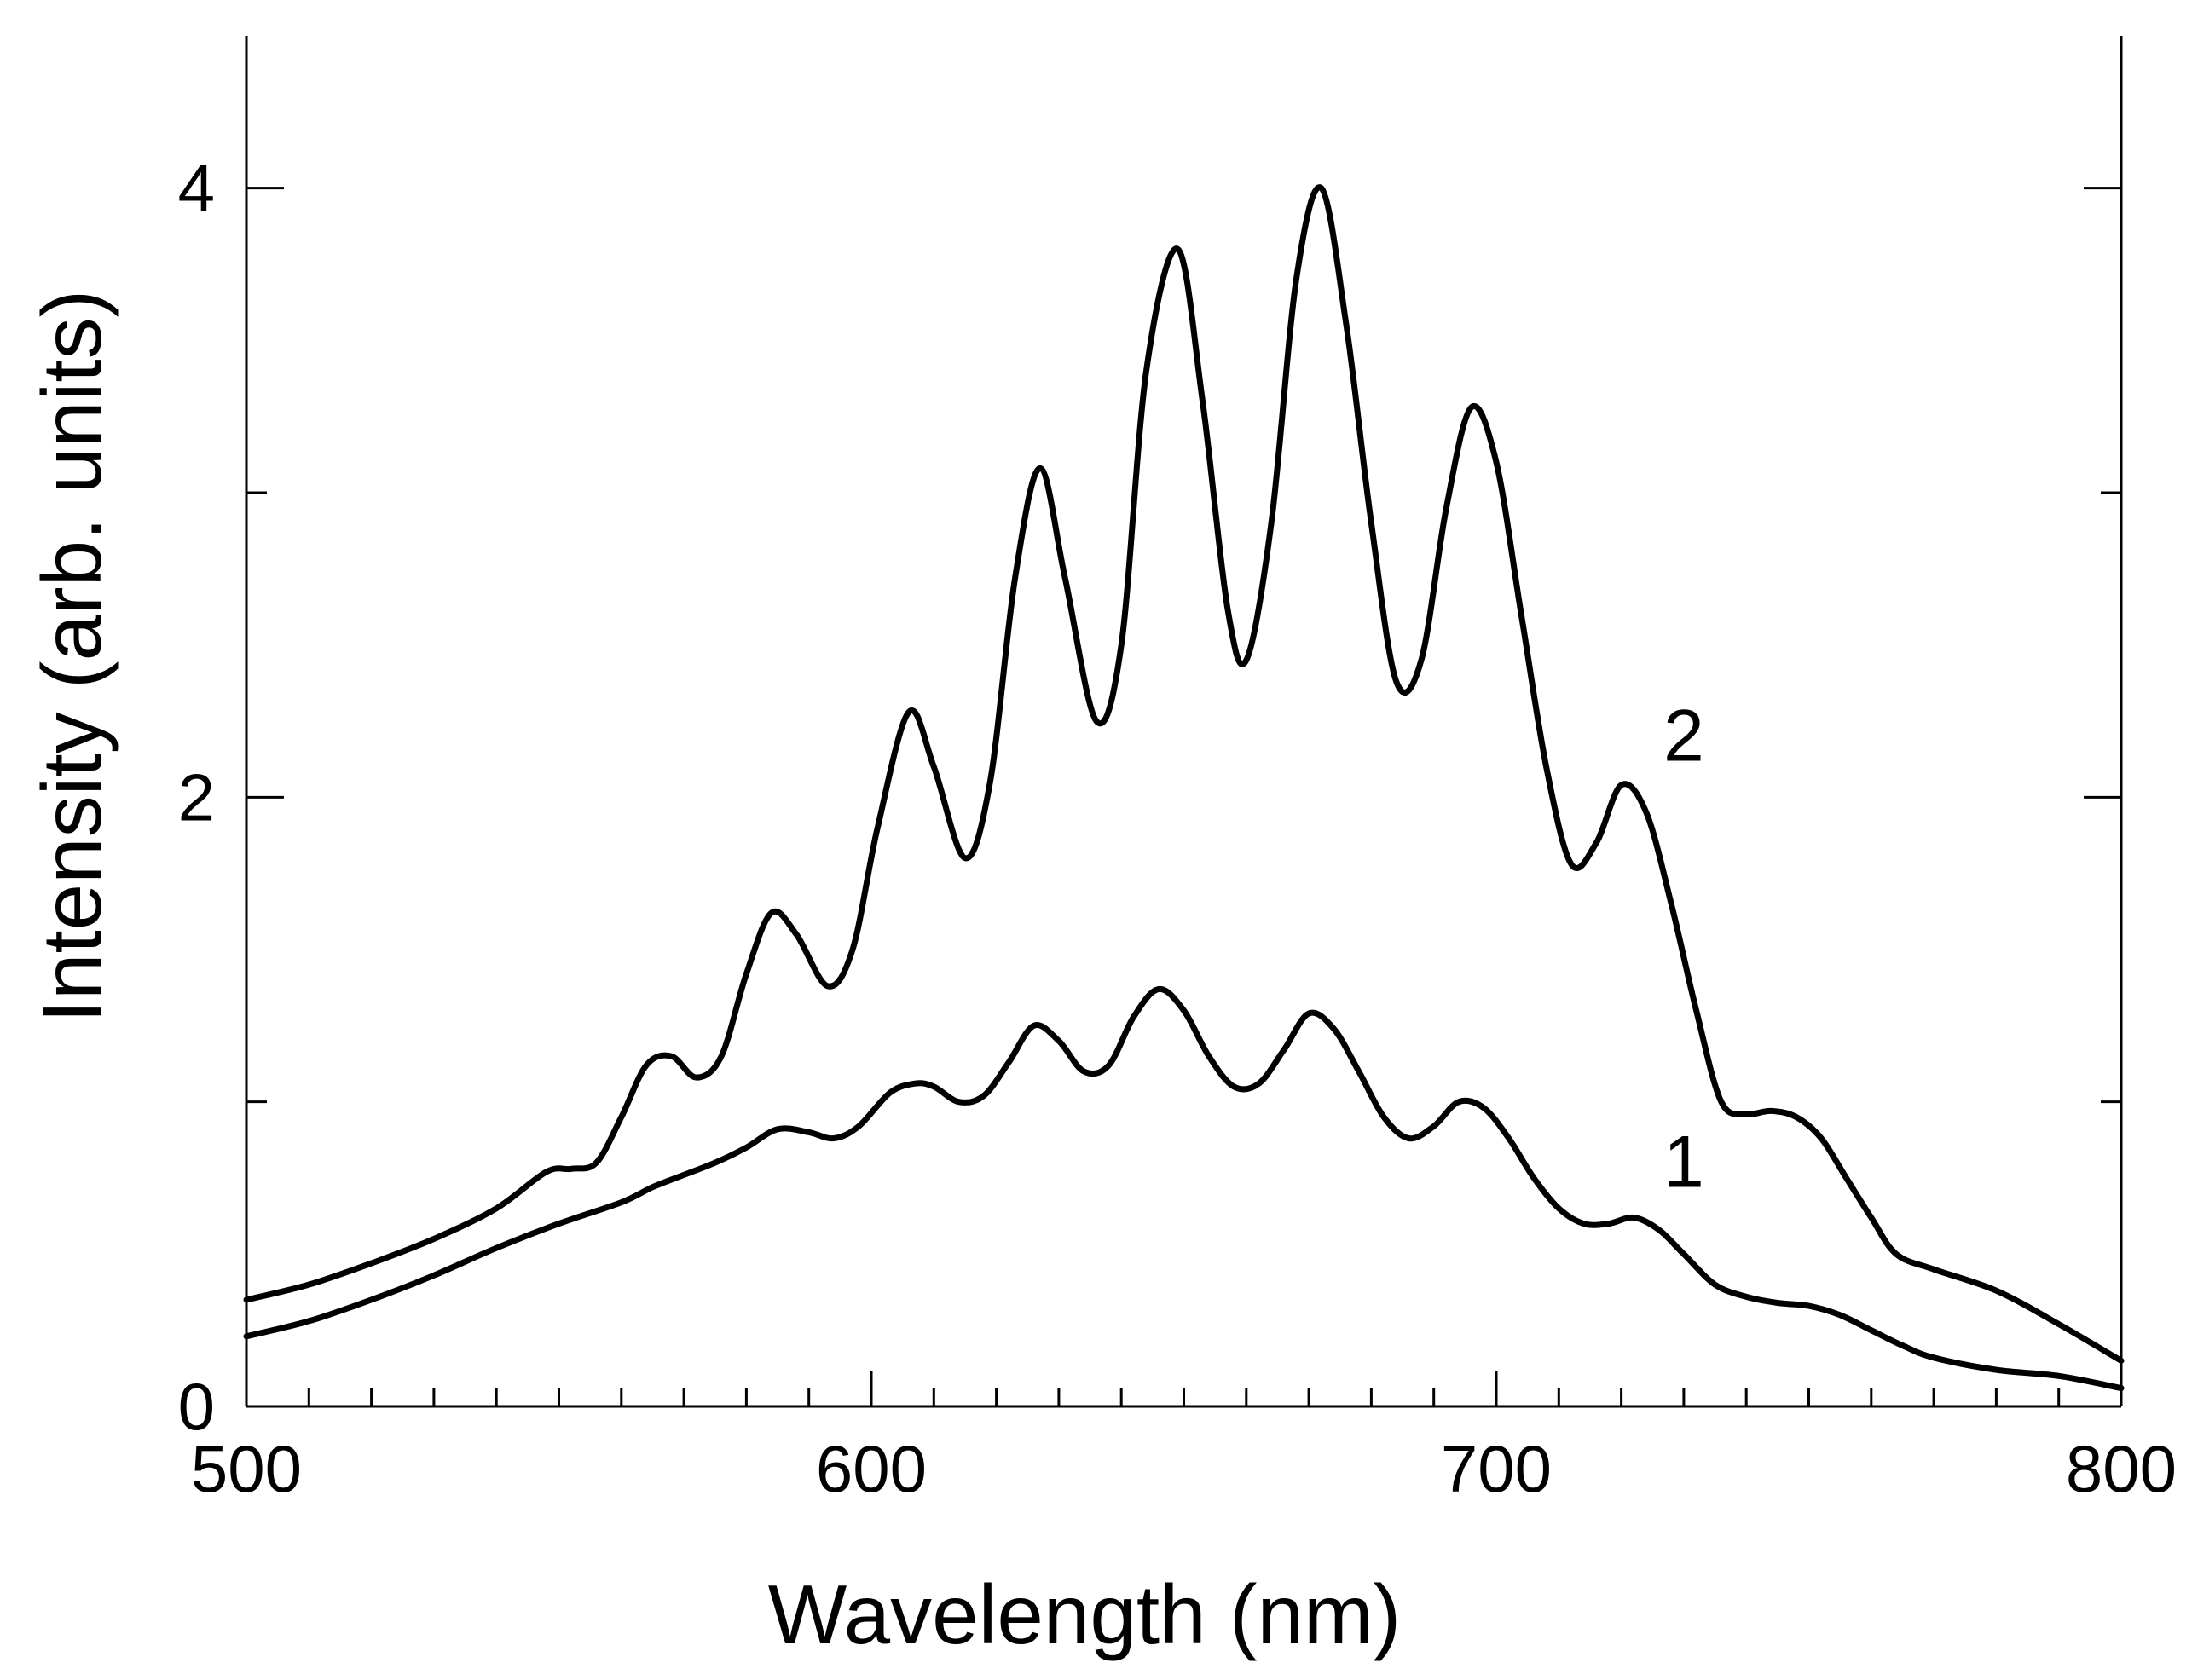 This screenshot has width=2192, height=1680. I want to click on y-tick-label: 4, so click(196, 188).